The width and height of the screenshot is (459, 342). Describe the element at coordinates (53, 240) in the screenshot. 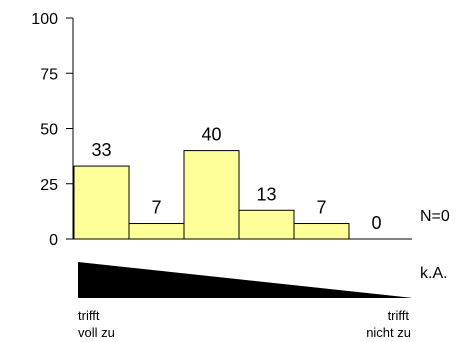

I see `y-tick-label: 0` at that location.